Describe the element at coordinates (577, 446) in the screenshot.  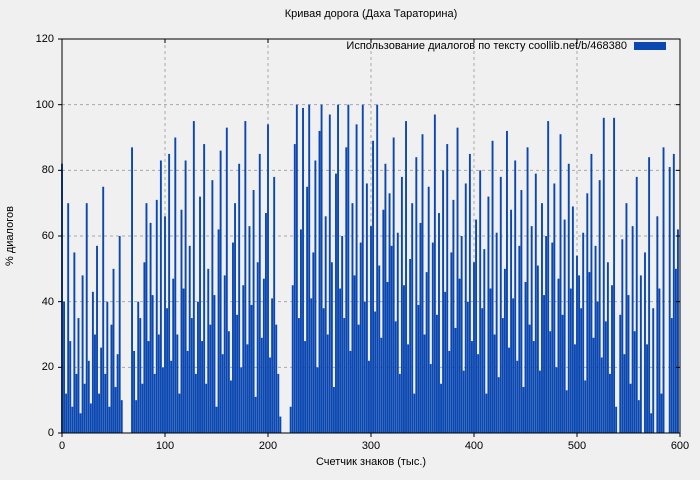
I see `x-tick-label: 500` at that location.